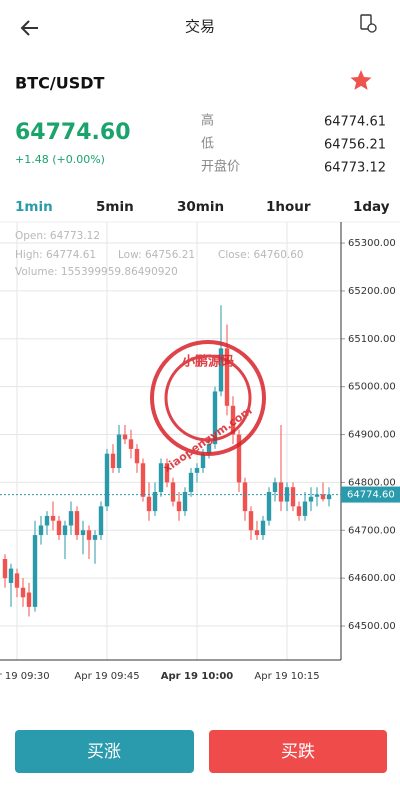  Describe the element at coordinates (73, 132) in the screenshot. I see `last-price: 64774.60` at that location.